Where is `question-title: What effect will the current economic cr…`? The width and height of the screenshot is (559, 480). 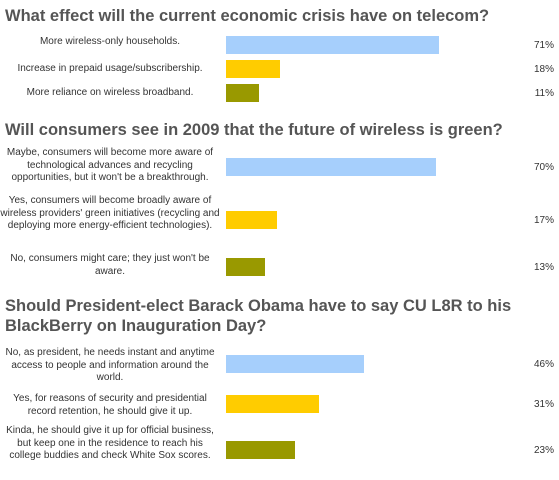
question-title: What effect will the current economic cr… is located at coordinates (247, 16).